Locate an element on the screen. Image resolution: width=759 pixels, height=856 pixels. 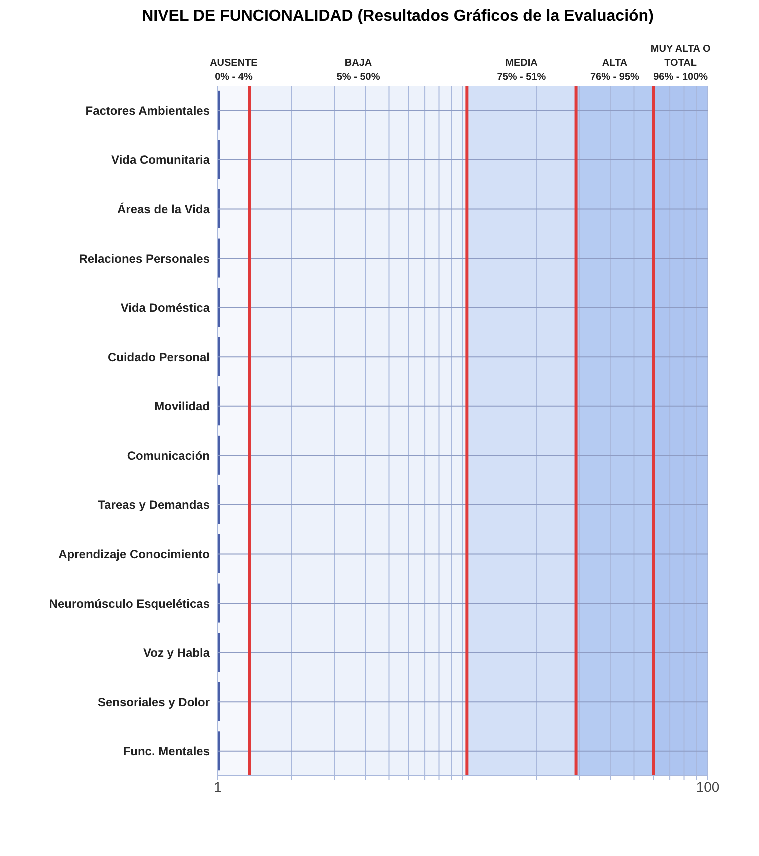
y-tick-label: Movilidad is located at coordinates (182, 407).